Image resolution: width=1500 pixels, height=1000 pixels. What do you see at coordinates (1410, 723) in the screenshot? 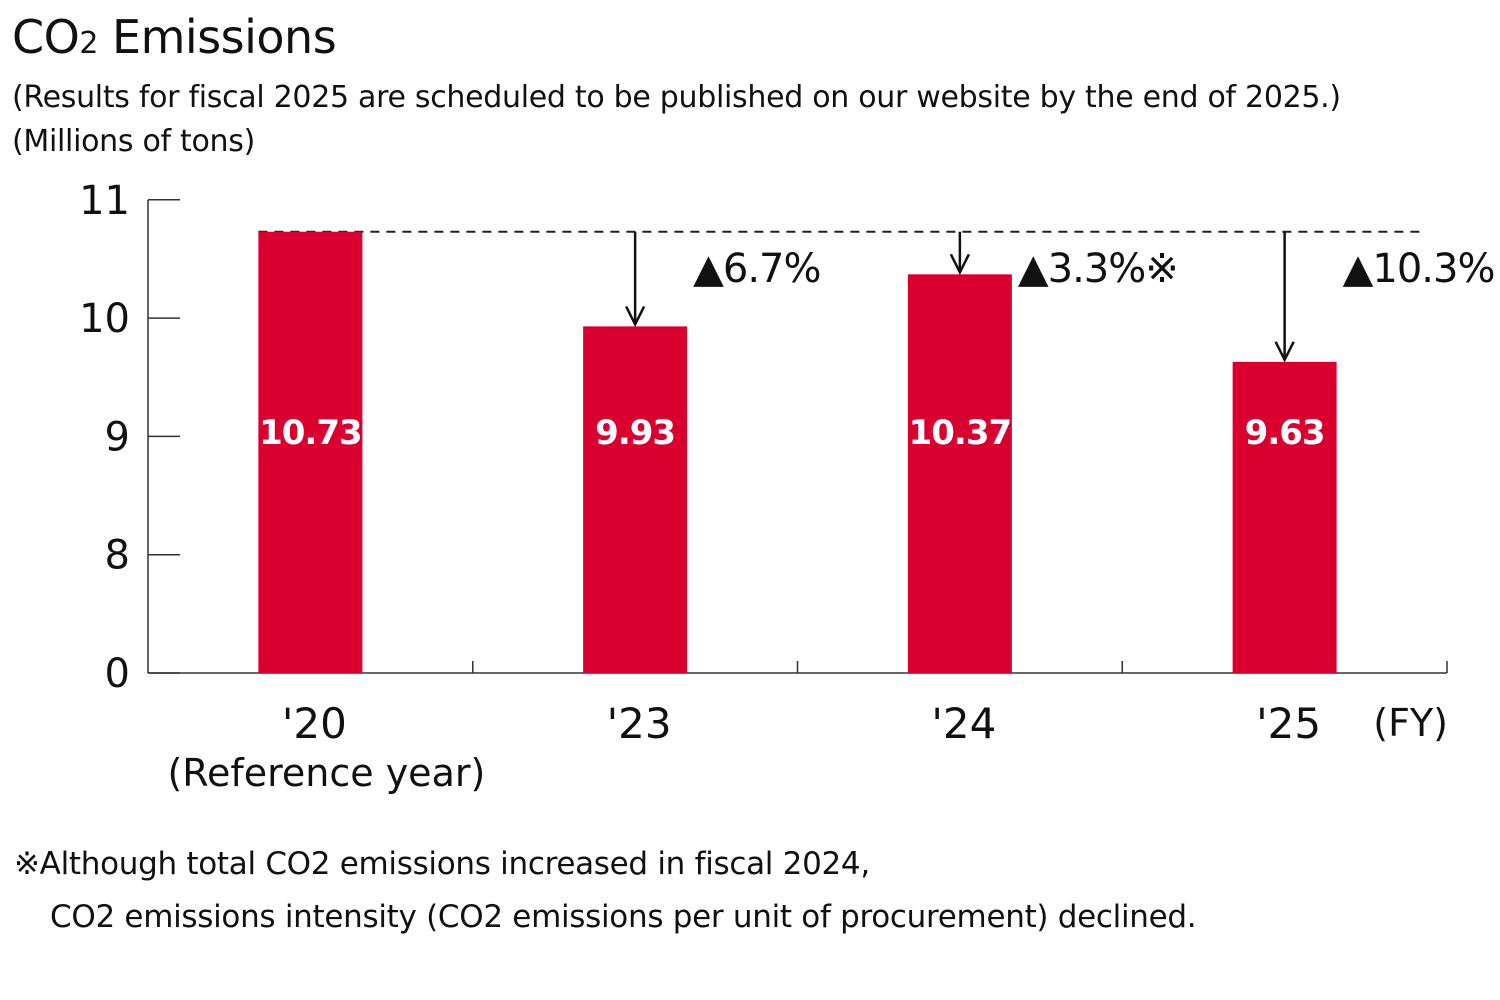
I see `x-unit-label: (FY)` at bounding box center [1410, 723].